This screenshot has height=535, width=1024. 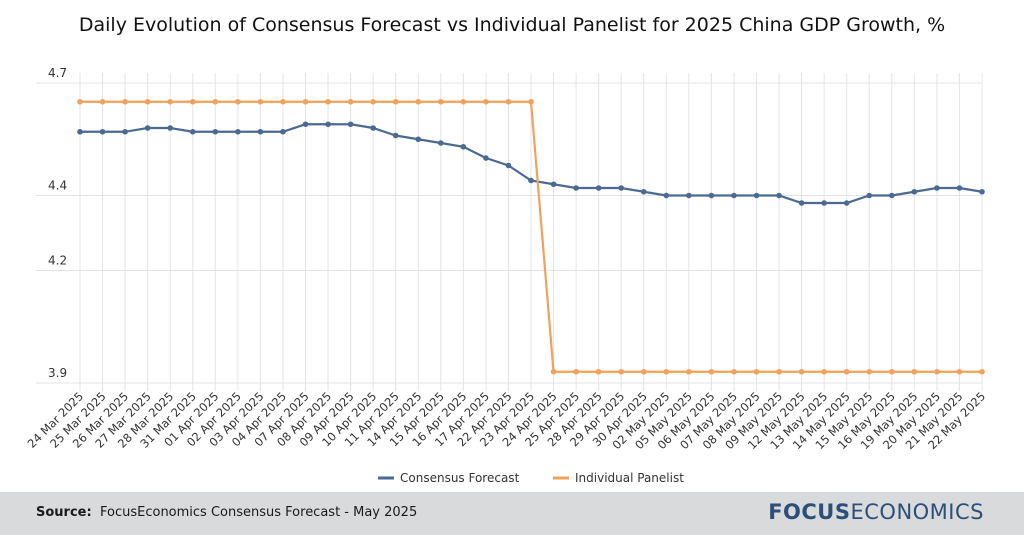 What do you see at coordinates (460, 478) in the screenshot?
I see `legend-label: Consensus Forecast` at bounding box center [460, 478].